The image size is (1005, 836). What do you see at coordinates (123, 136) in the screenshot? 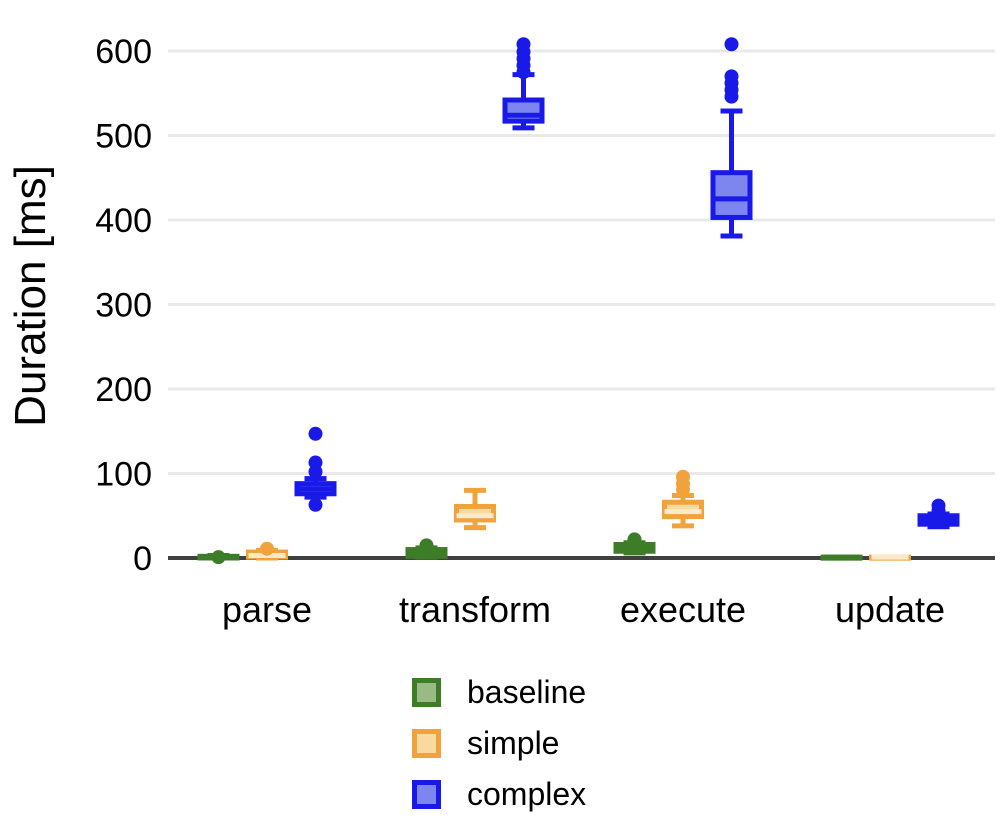
I see `y-tick-label: 500` at bounding box center [123, 136].